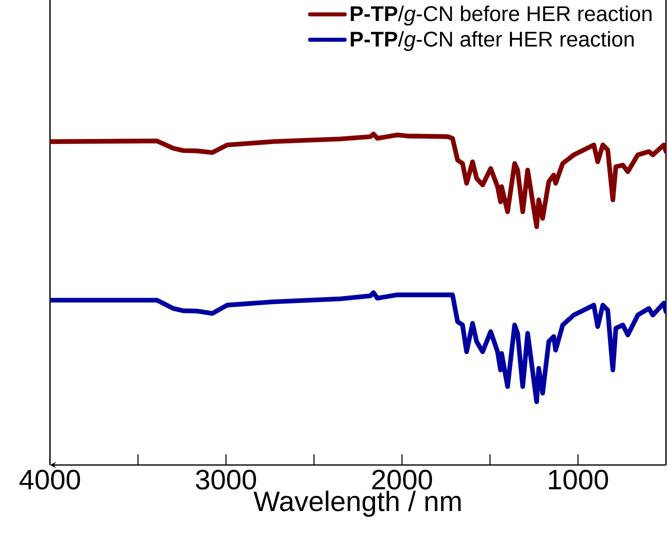 The image size is (668, 544). I want to click on x-tick-label: 4000, so click(49, 480).